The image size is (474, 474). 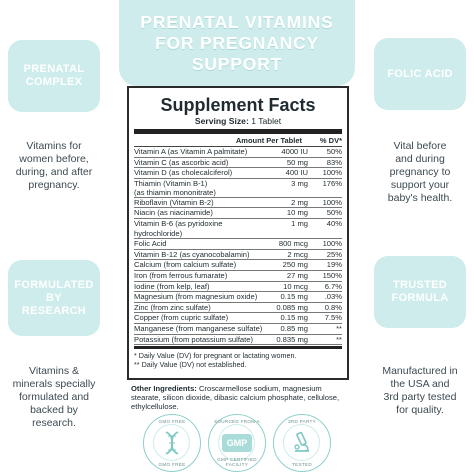 I want to click on nutrient-amount: 1 mg, so click(x=299, y=223).